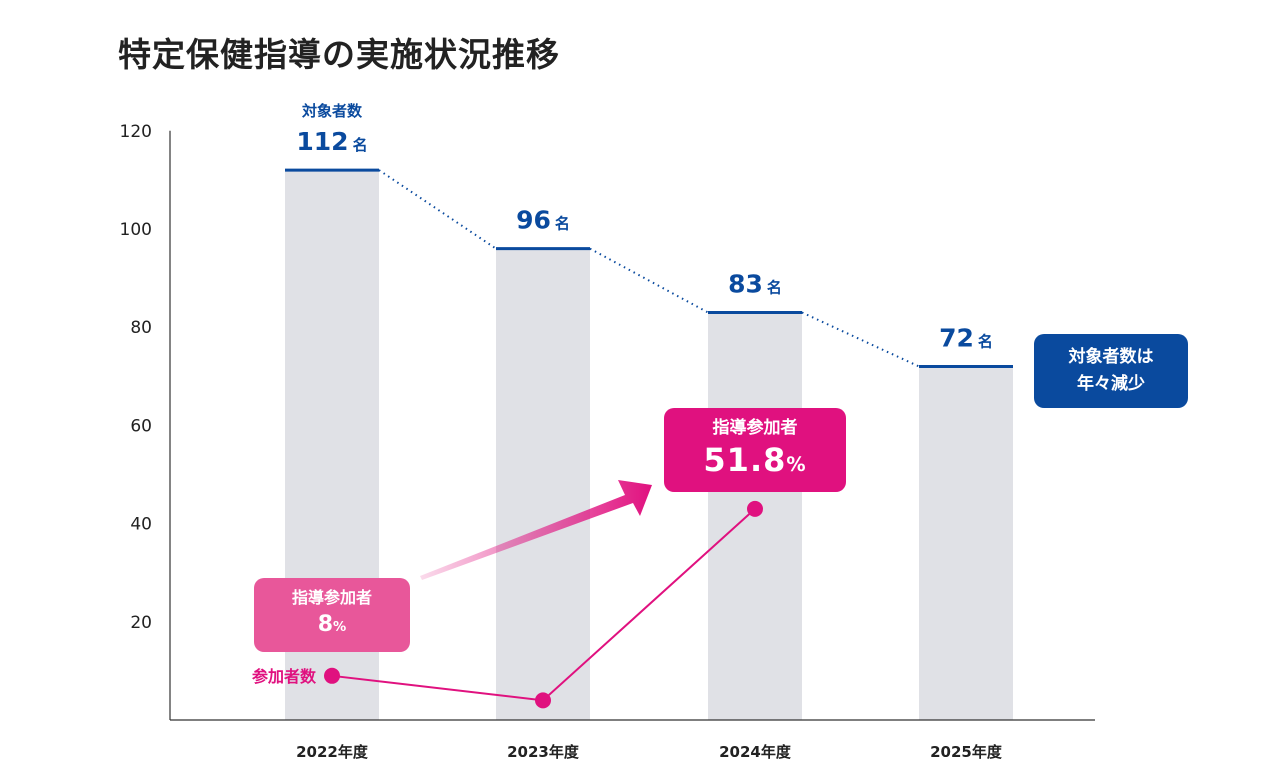 The width and height of the screenshot is (1280, 784). I want to click on x-category-label: 2024年度, so click(755, 752).